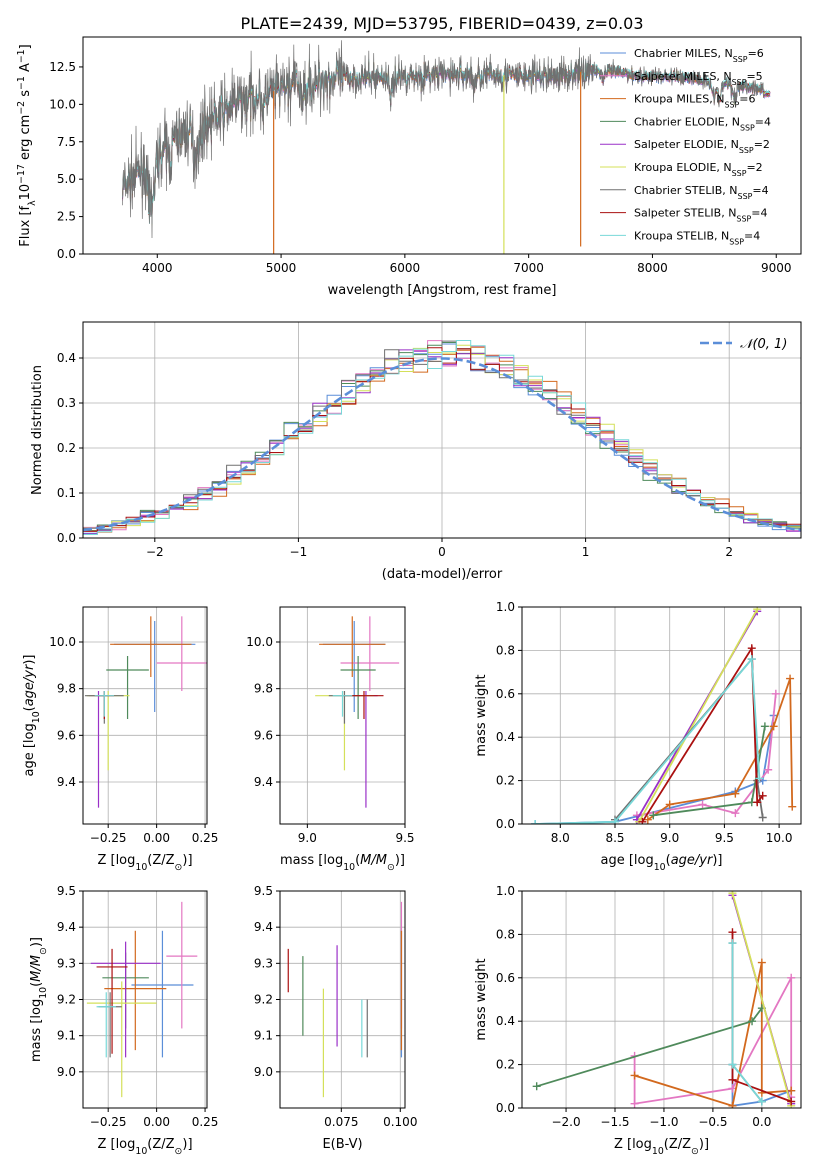 This screenshot has height=1170, width=819. I want to click on y-axis-label: age [log10(age/yr)], so click(32, 715).